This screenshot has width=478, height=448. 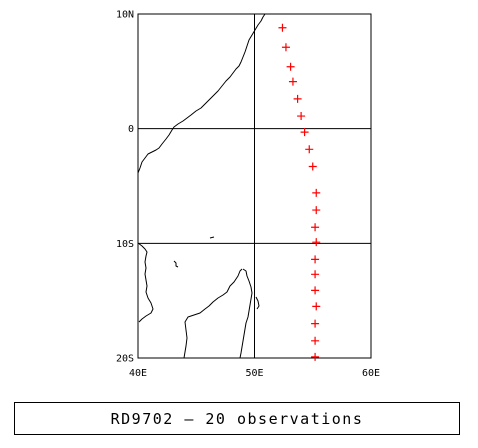 I want to click on lon-tick-label: 60E, so click(x=371, y=373).